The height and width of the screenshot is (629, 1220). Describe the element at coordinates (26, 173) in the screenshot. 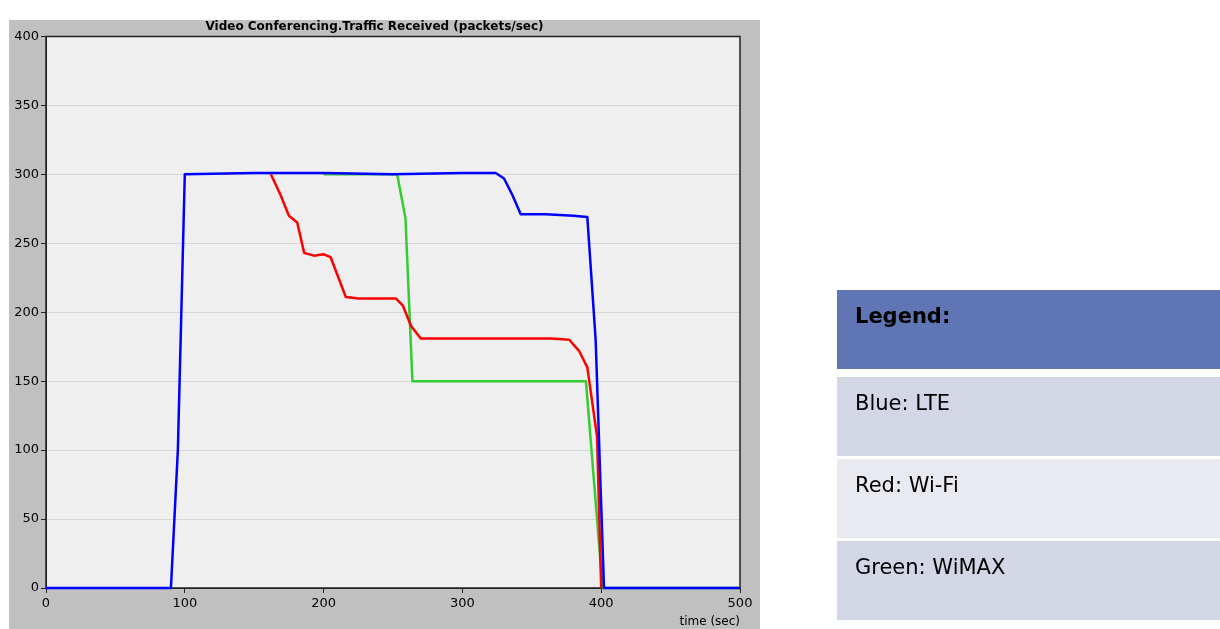

I see `y-tick-label: 300` at that location.